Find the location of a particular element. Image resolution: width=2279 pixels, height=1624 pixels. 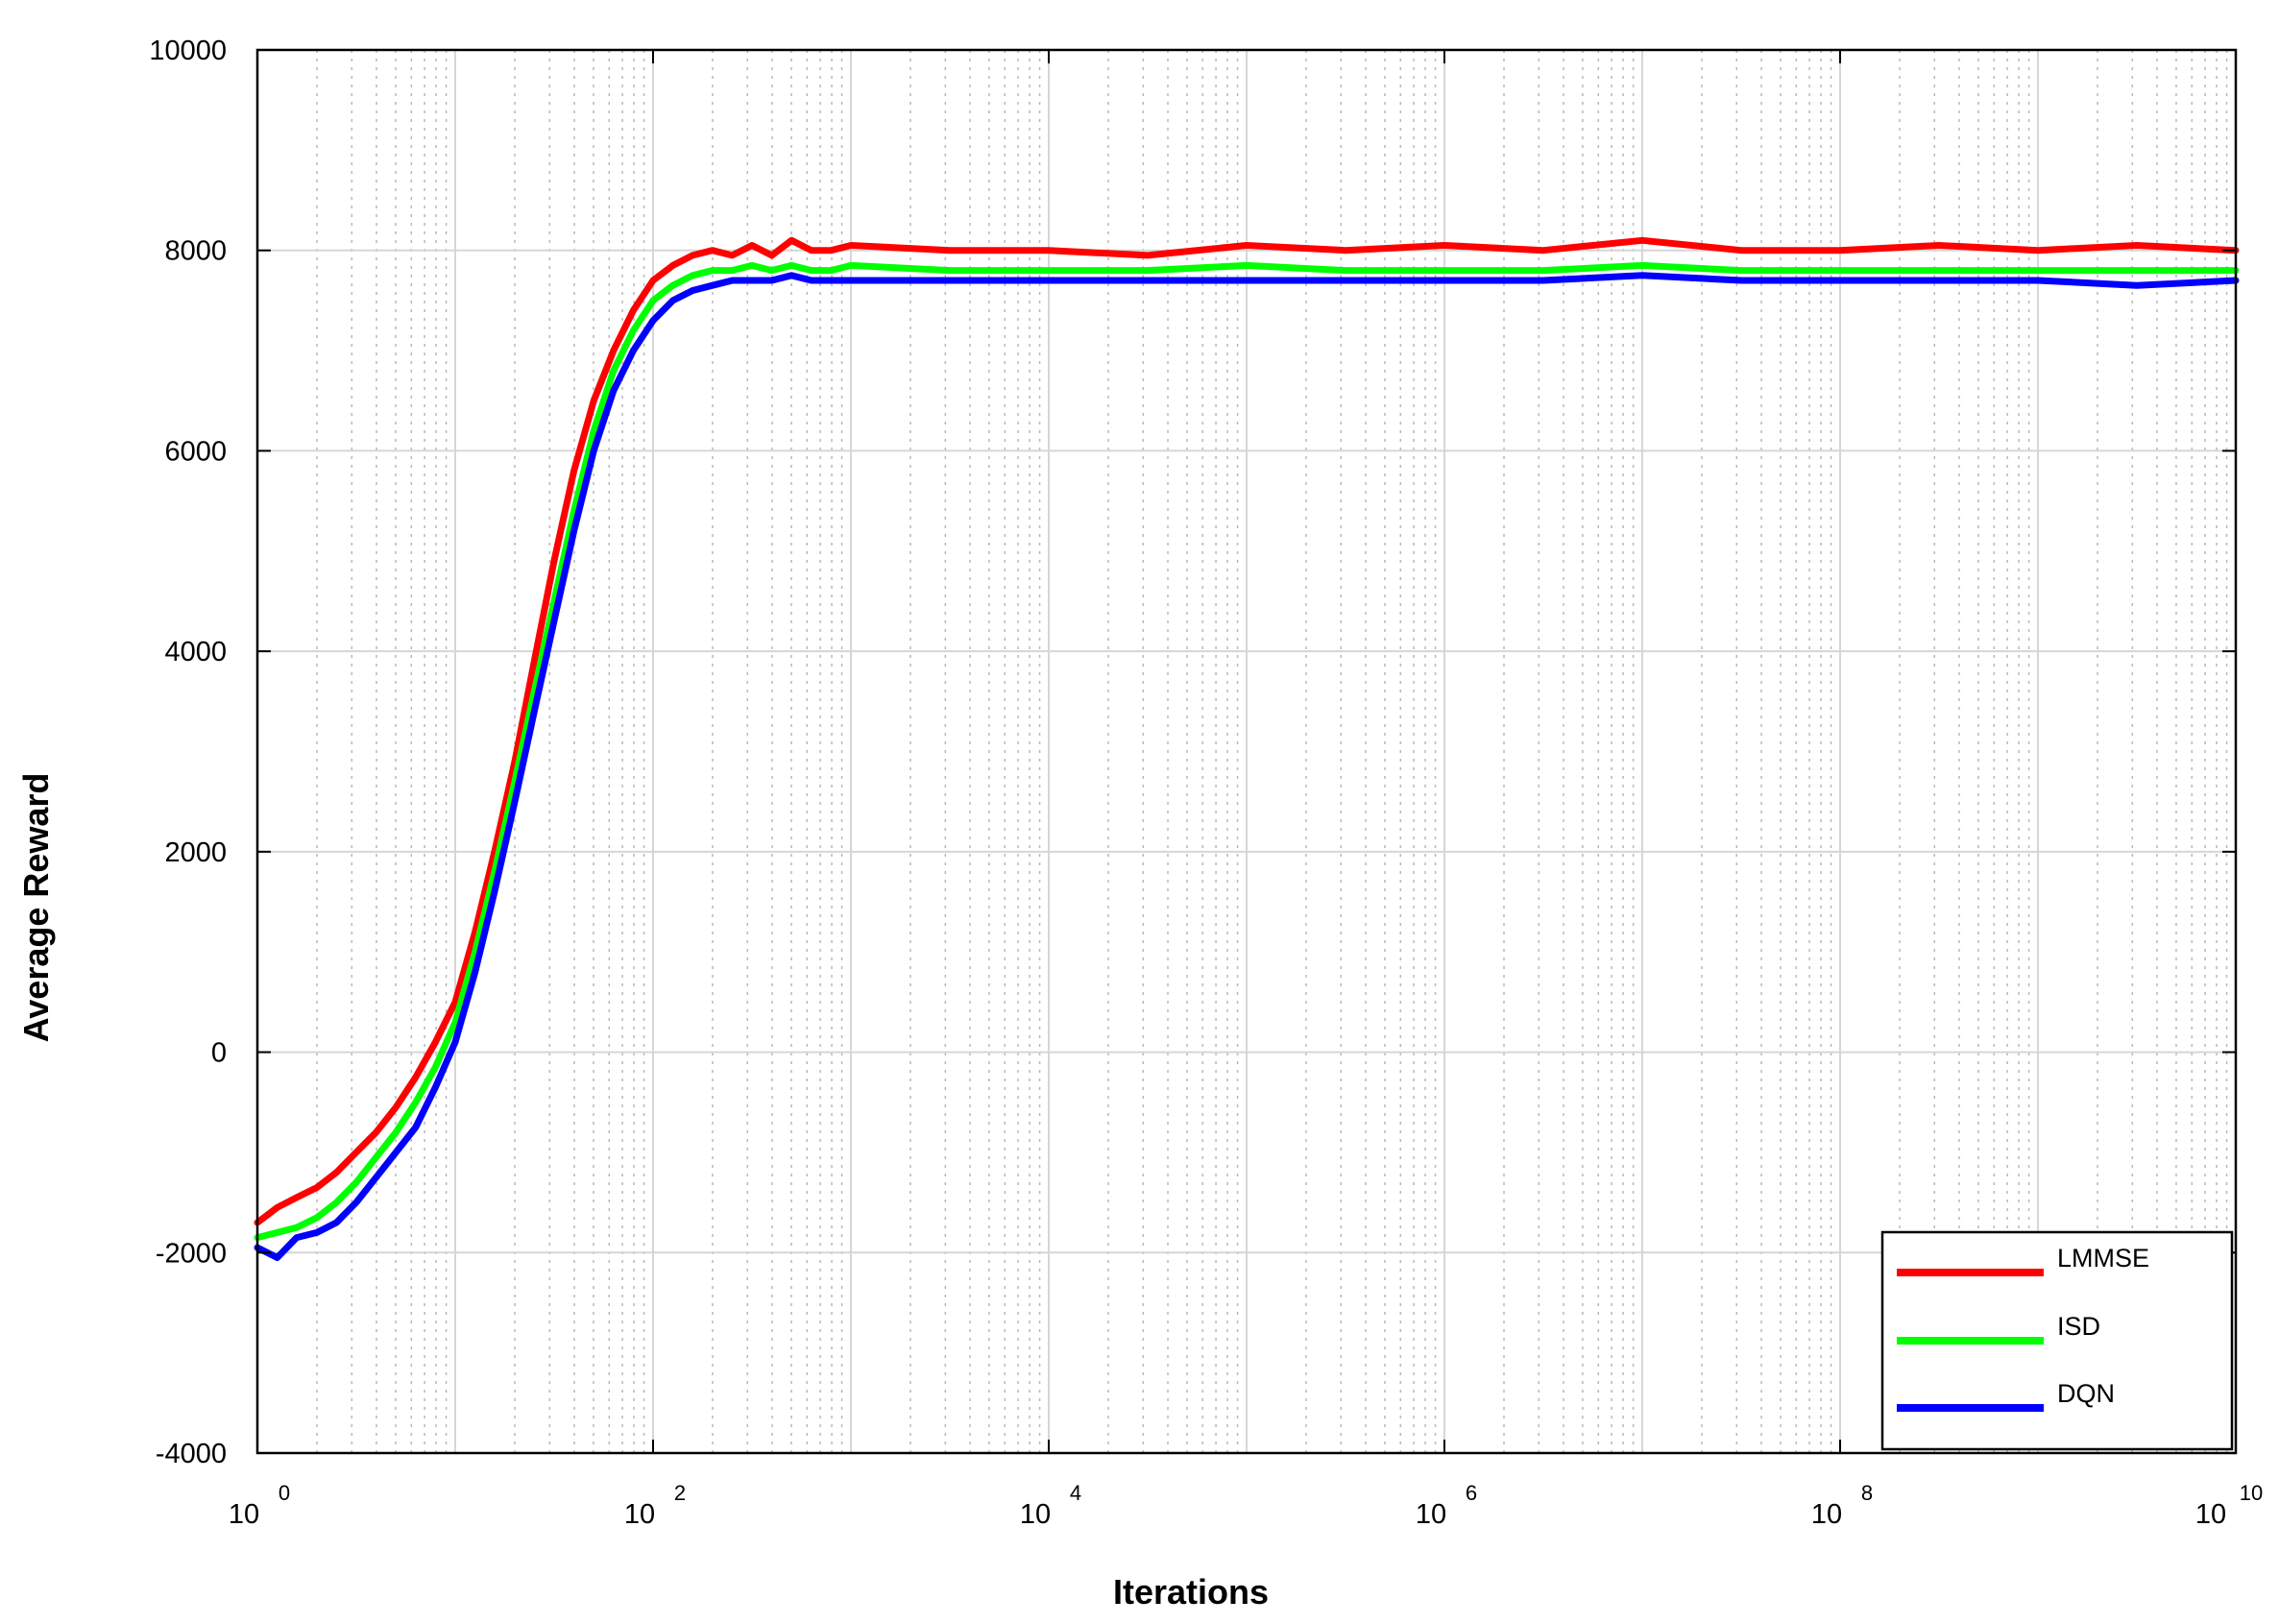

y-tick-label: 2000 is located at coordinates (195, 852).